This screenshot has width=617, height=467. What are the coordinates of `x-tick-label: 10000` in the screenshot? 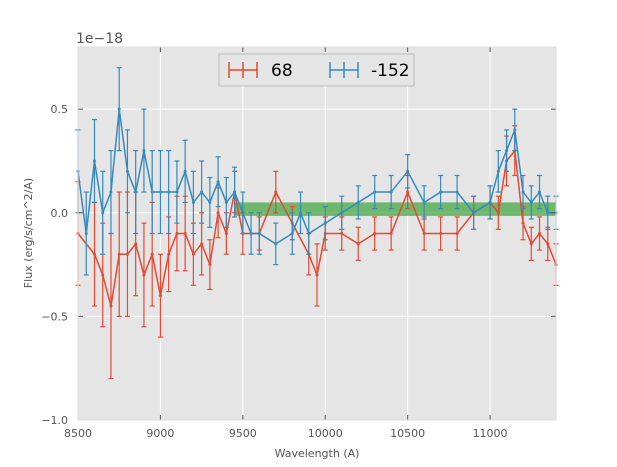 It's located at (325, 433).